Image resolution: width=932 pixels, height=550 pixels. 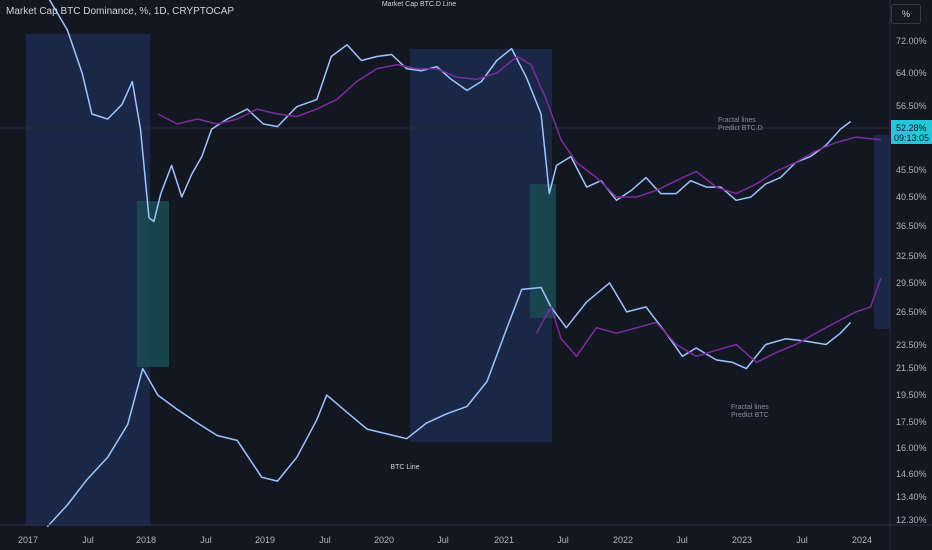 What do you see at coordinates (911, 345) in the screenshot?
I see `y-tick-label: 23.50%` at bounding box center [911, 345].